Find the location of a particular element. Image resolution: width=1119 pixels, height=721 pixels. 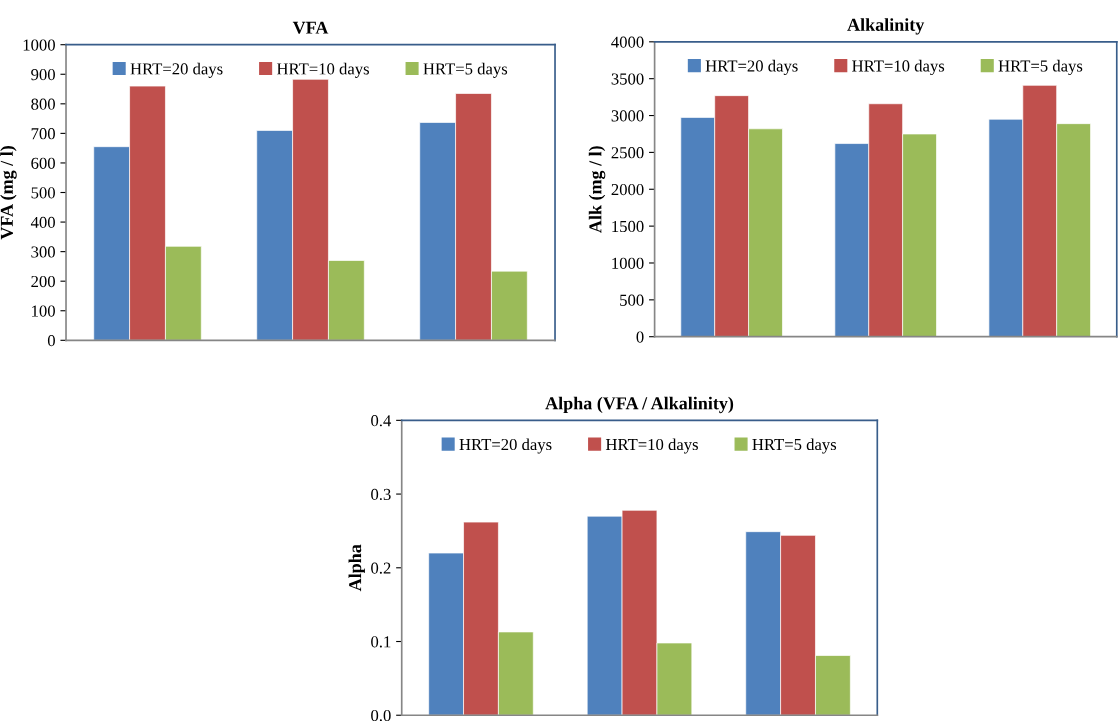

y-axis-title: VFA (mg / l) is located at coordinates (8, 193).